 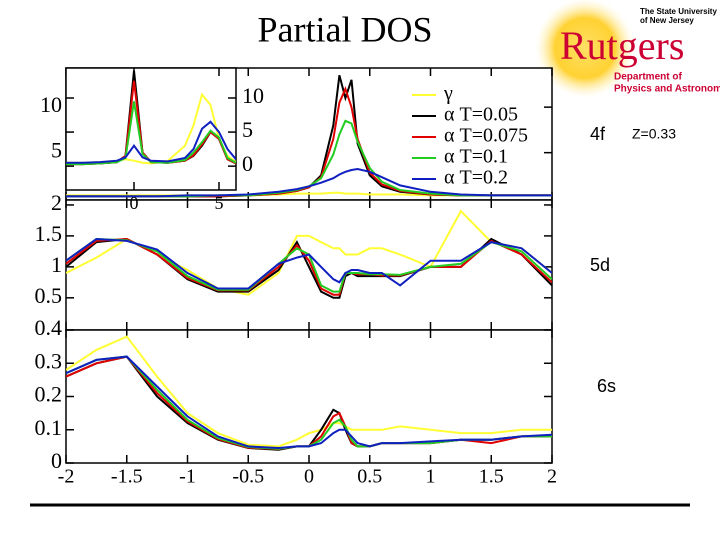 I want to click on panel-note: Z=0.33, so click(x=654, y=134).